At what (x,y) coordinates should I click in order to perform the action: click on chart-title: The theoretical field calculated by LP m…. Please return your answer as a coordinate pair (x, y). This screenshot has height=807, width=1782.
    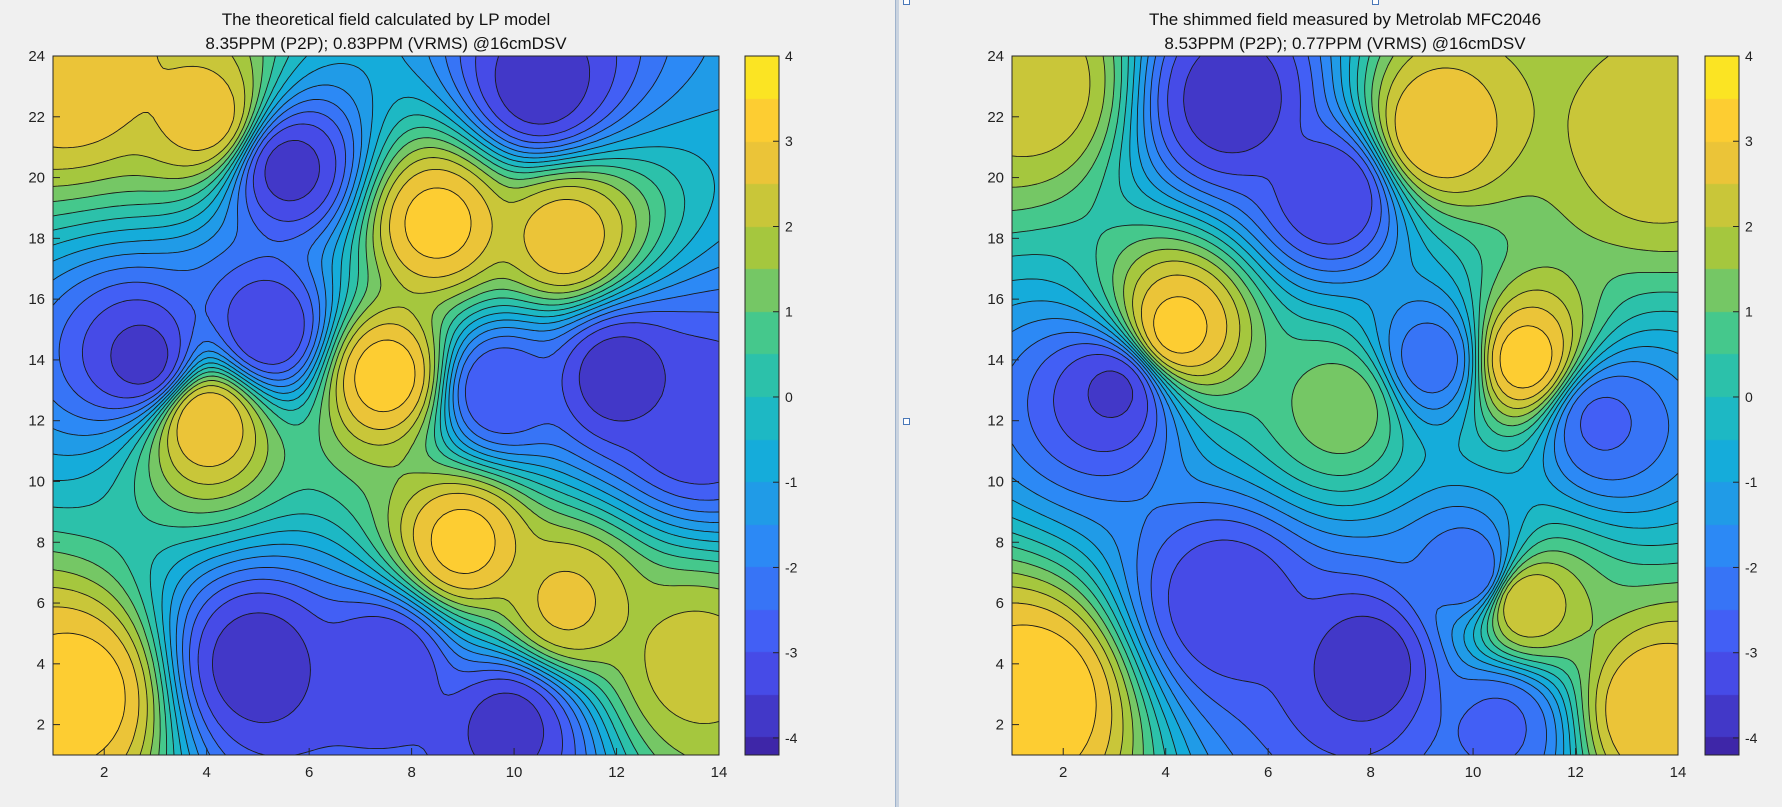
    Looking at the image, I should click on (386, 19).